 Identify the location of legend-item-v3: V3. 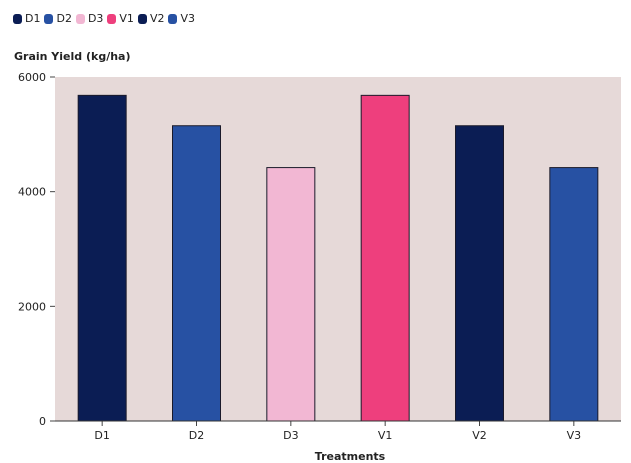
(181, 18).